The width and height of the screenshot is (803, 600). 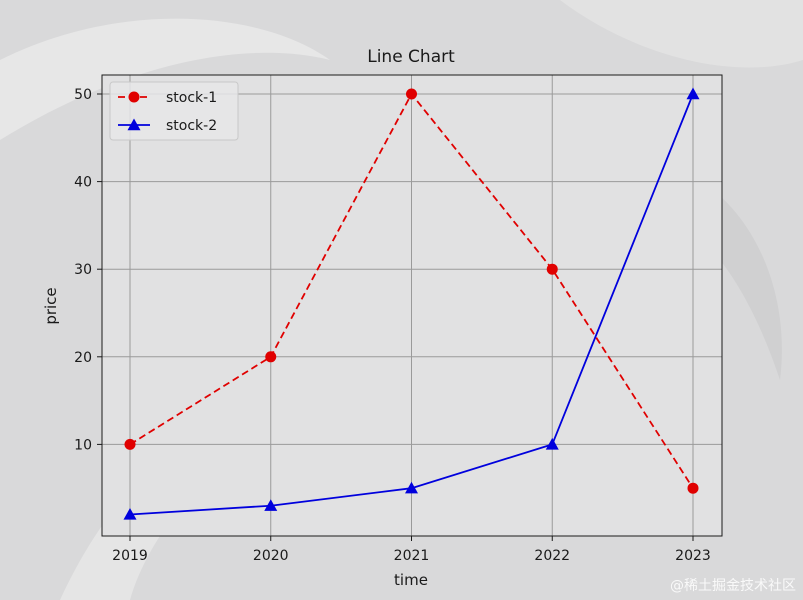 I want to click on legend-items: stock-1 stock-2, so click(x=167, y=112).